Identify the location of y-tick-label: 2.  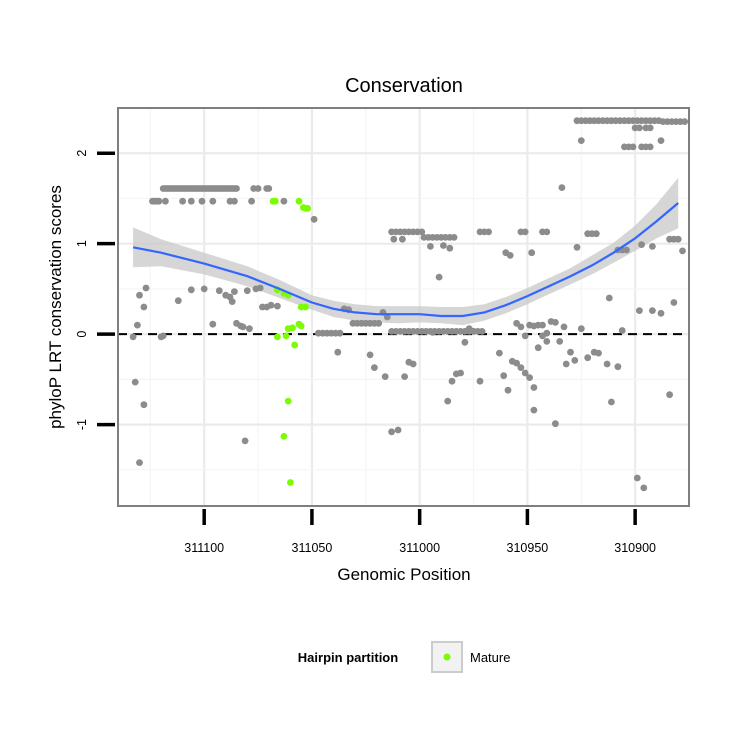
(82, 153).